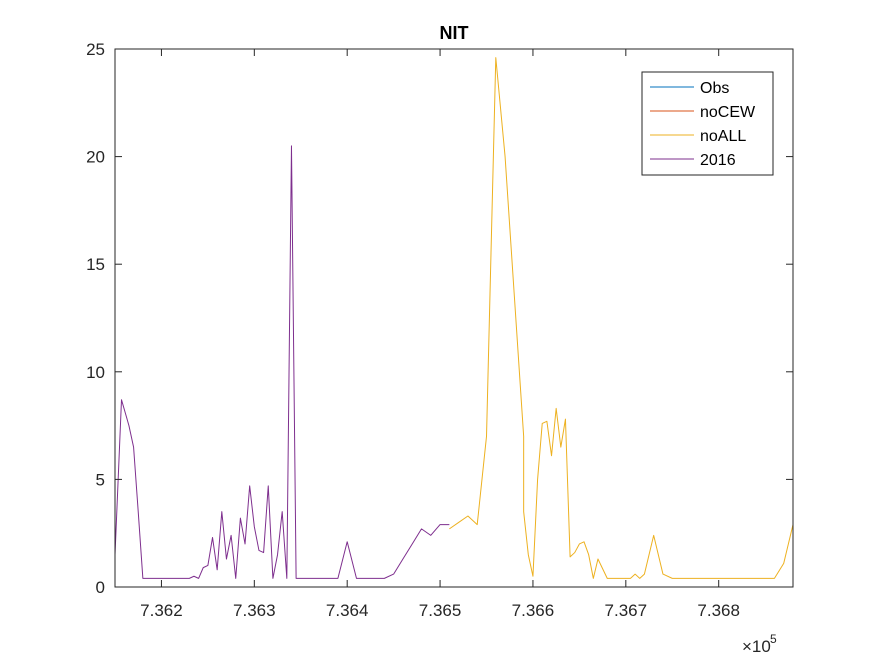 This screenshot has width=875, height=656. Describe the element at coordinates (728, 112) in the screenshot. I see `legend-label: noCEW` at that location.